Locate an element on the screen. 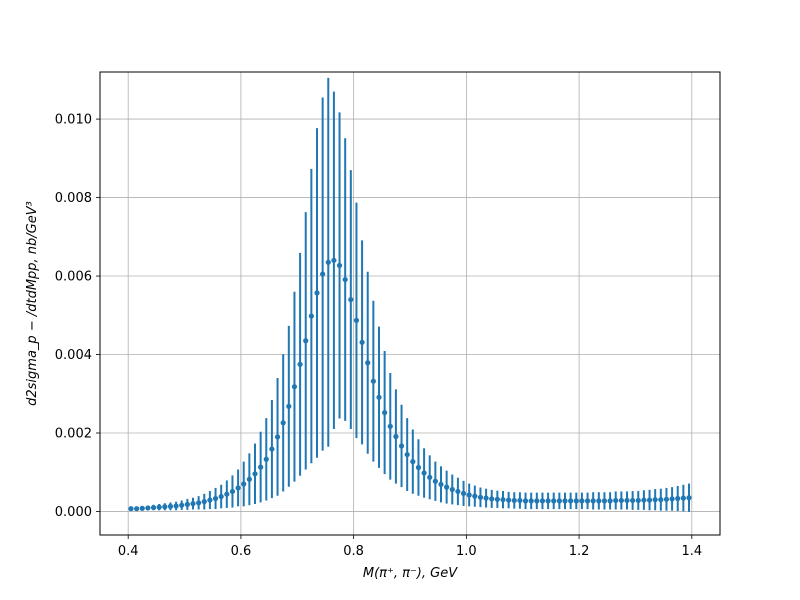 The width and height of the screenshot is (800, 600). y-axis-ticks: 0.000 0.002 0.004 0.006 0.008 0.010 is located at coordinates (77, 316).